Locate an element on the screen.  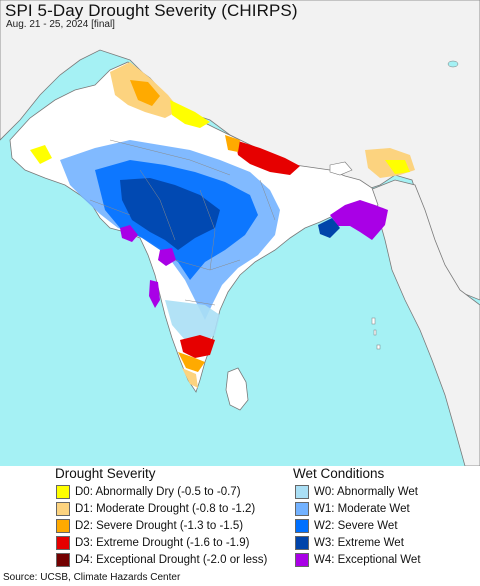
wet-legend-item-w4: W4: Exceptional Wet is located at coordinates (358, 560).